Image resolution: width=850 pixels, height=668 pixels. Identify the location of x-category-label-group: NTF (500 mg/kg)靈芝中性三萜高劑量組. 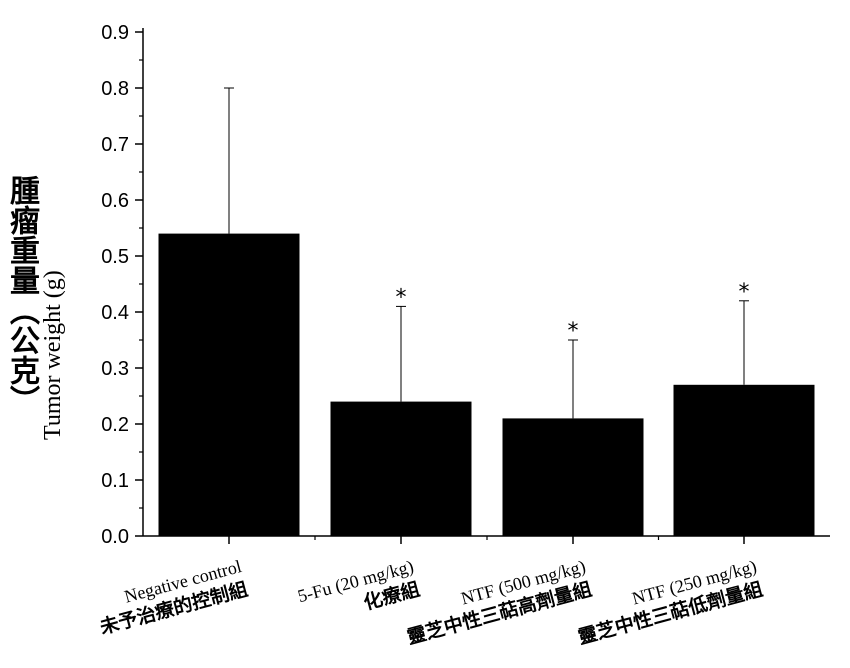
(499, 602).